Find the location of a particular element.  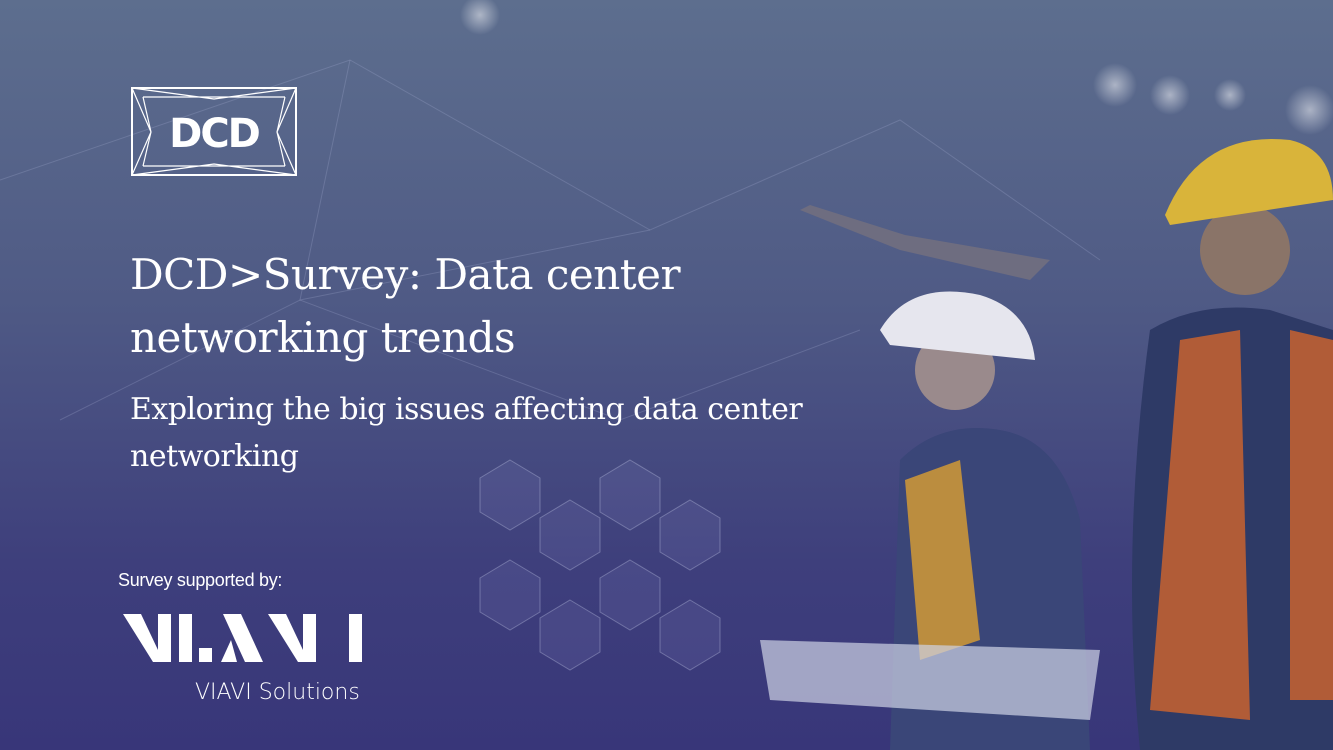

sponsor-label: Survey supported by: is located at coordinates (200, 580).